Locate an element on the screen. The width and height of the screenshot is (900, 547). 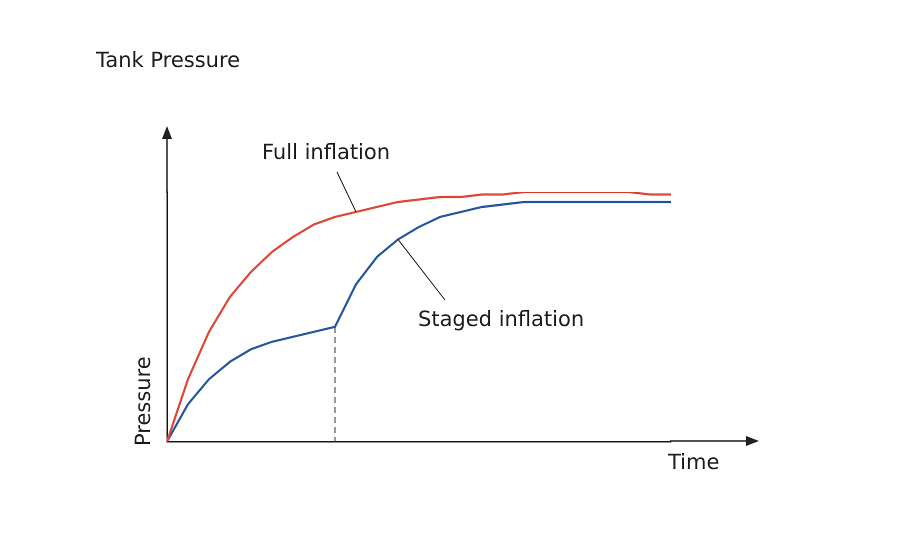
x-axis-title: Time is located at coordinates (694, 462).